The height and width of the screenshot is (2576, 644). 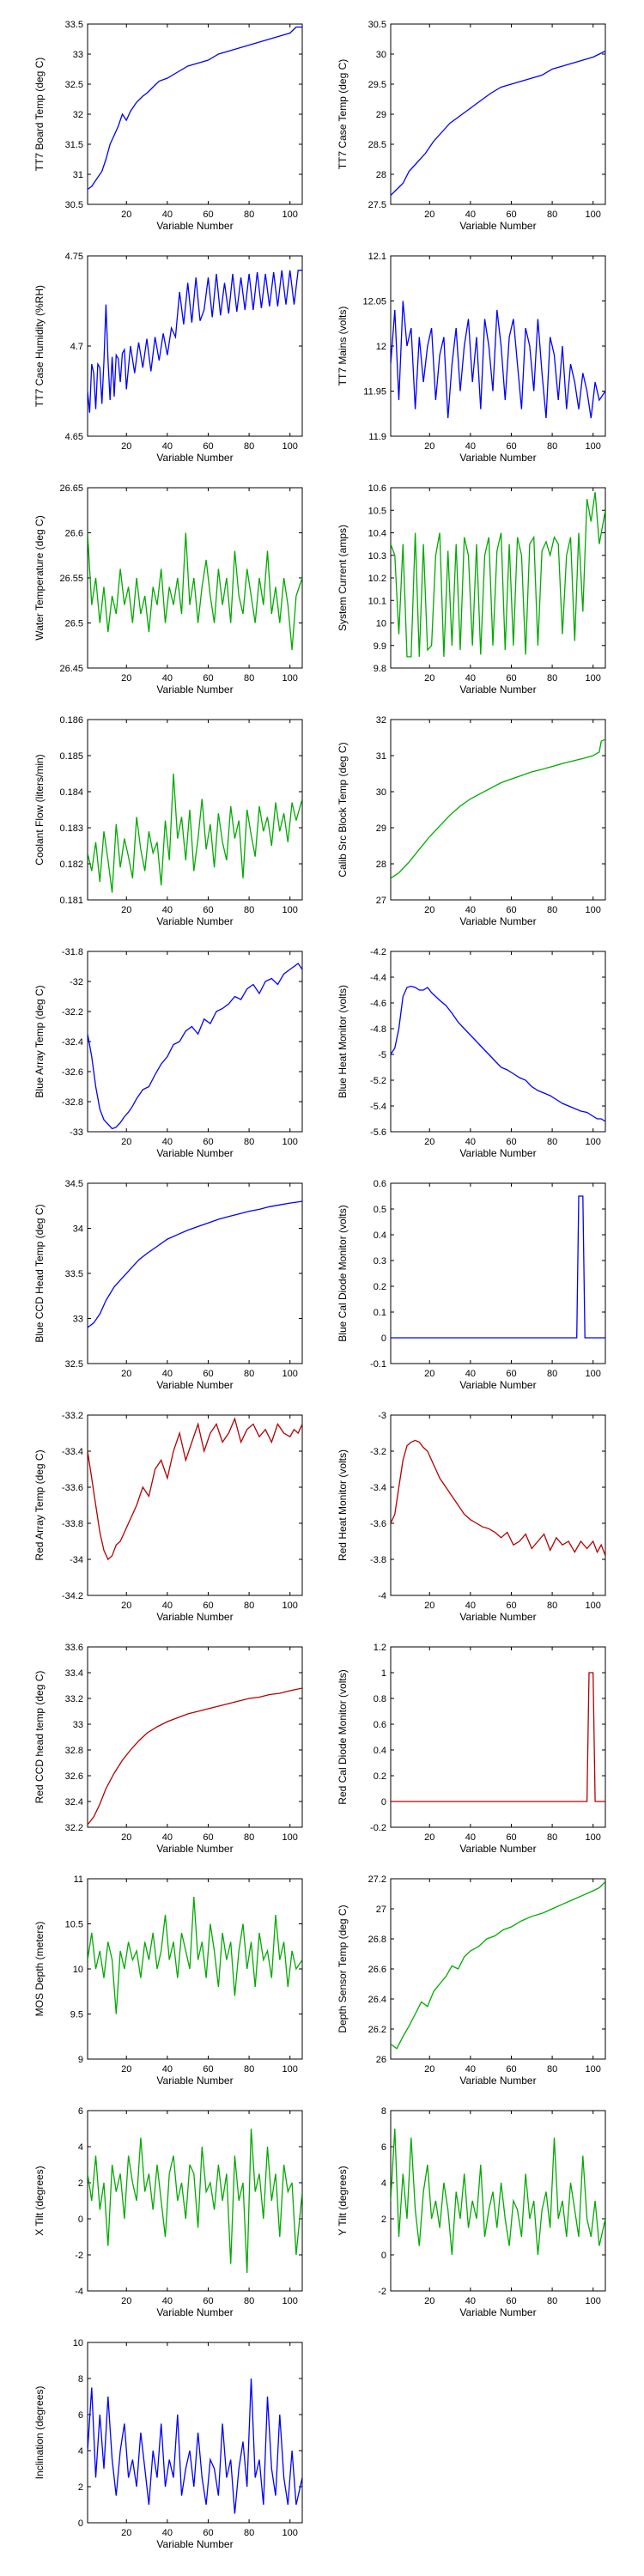 What do you see at coordinates (71, 669) in the screenshot?
I see `y-tick-label: 26.45` at bounding box center [71, 669].